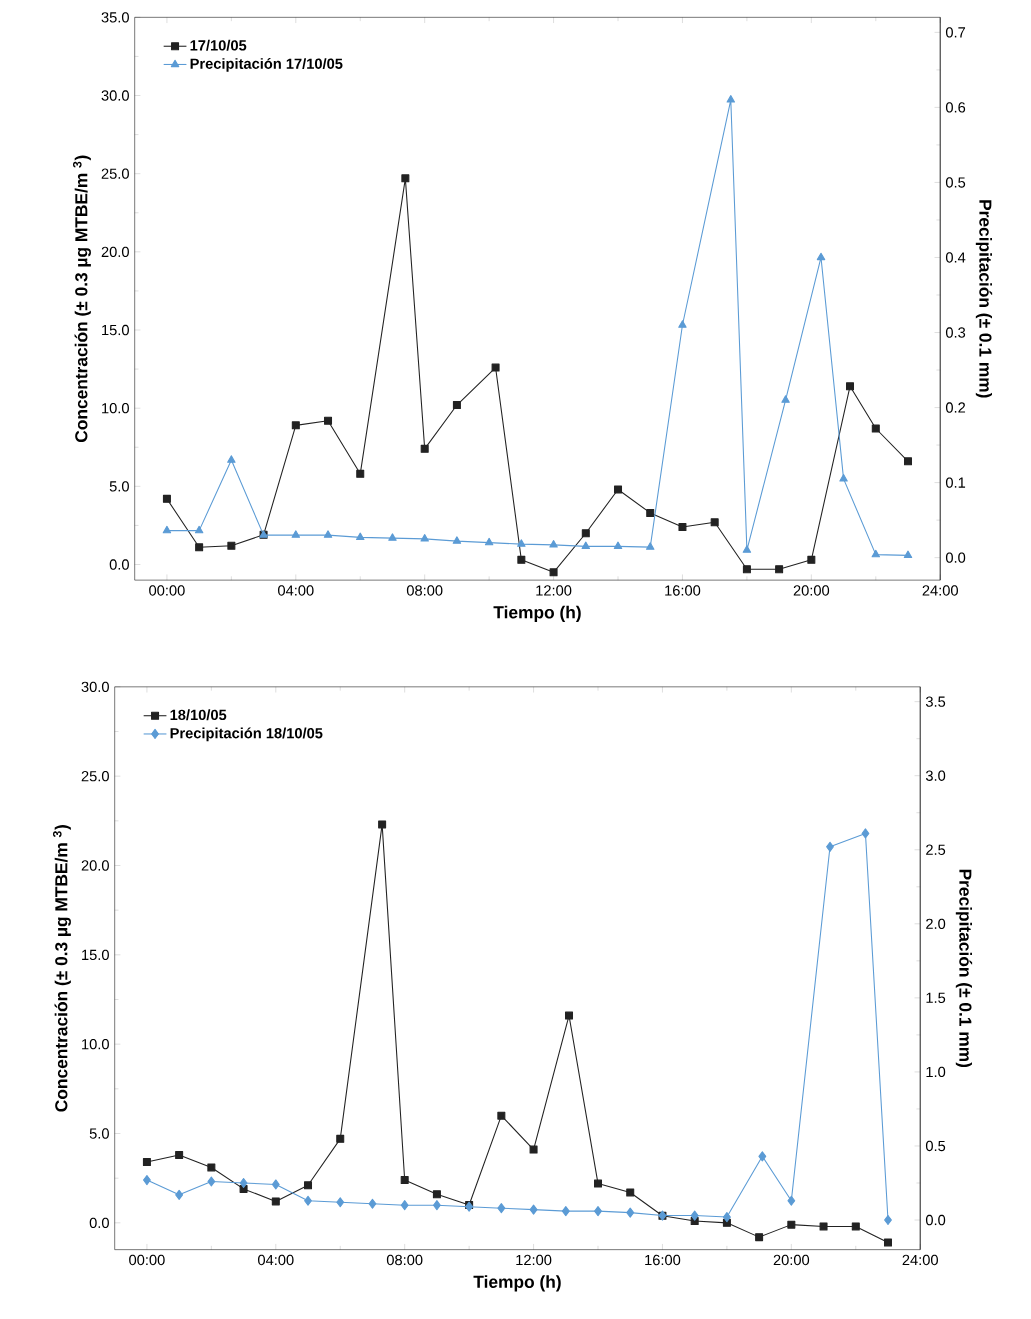 The height and width of the screenshot is (1319, 1031). Describe the element at coordinates (956, 332) in the screenshot. I see `y2-tick-label: 0.3` at that location.